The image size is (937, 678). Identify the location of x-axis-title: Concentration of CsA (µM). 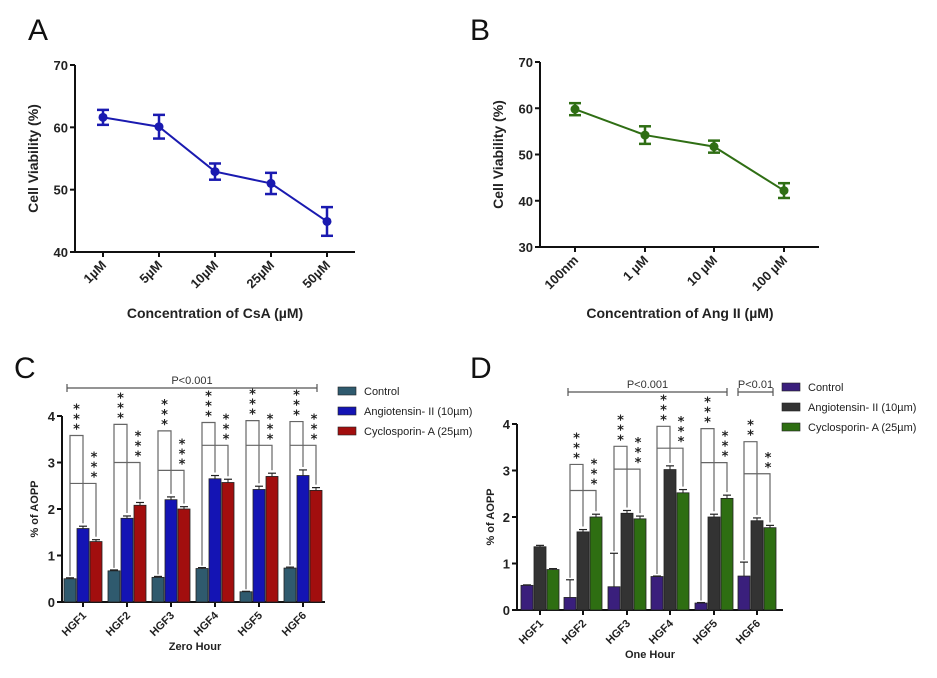
(215, 313).